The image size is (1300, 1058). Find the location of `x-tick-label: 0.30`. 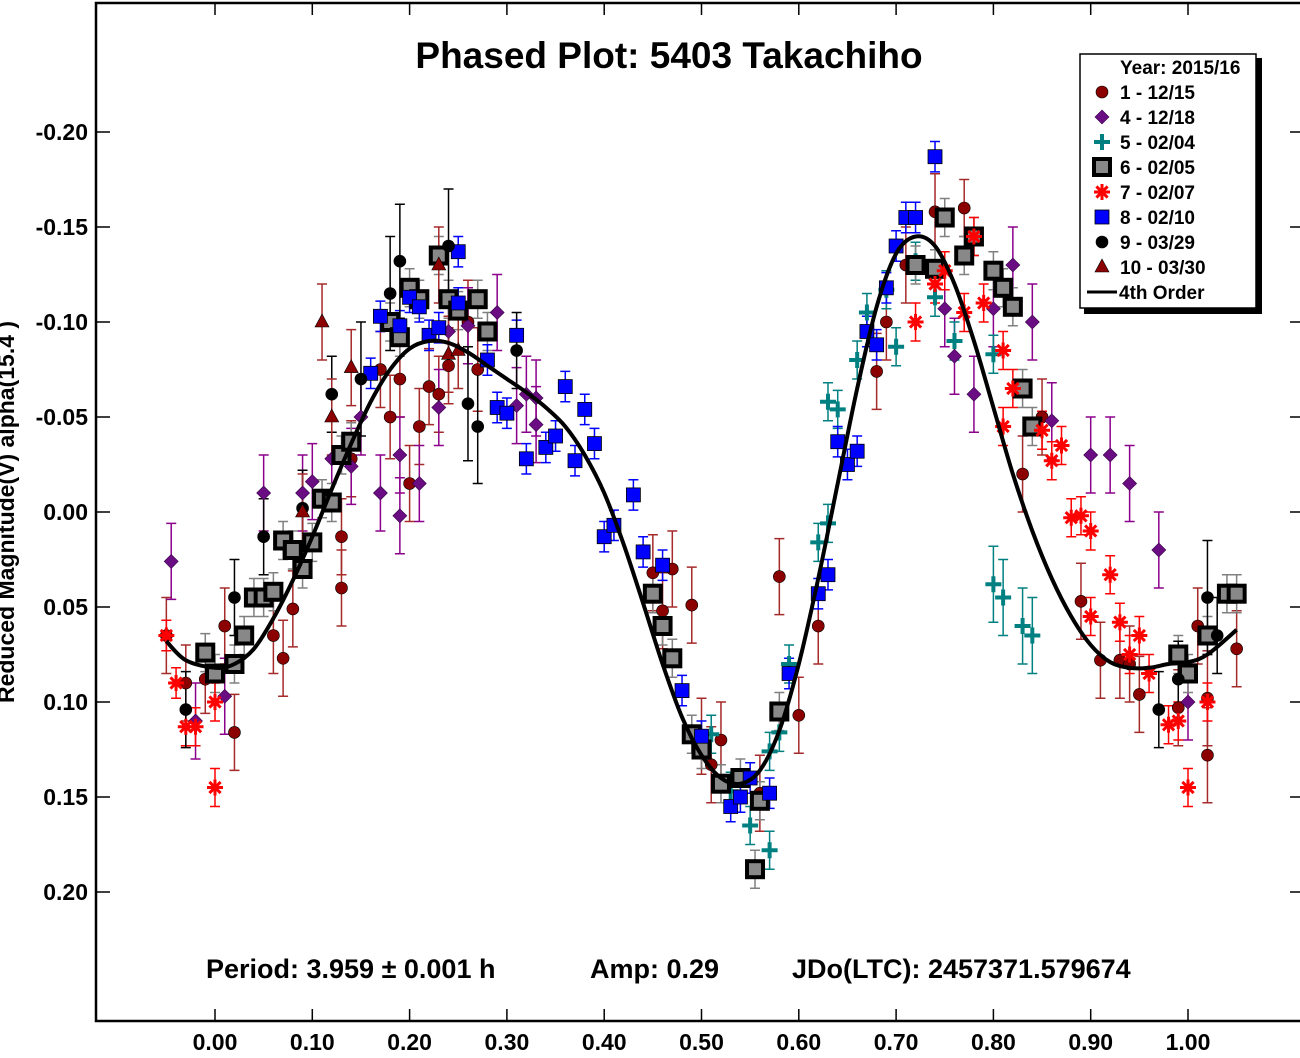

x-tick-label: 0.30 is located at coordinates (507, 1042).